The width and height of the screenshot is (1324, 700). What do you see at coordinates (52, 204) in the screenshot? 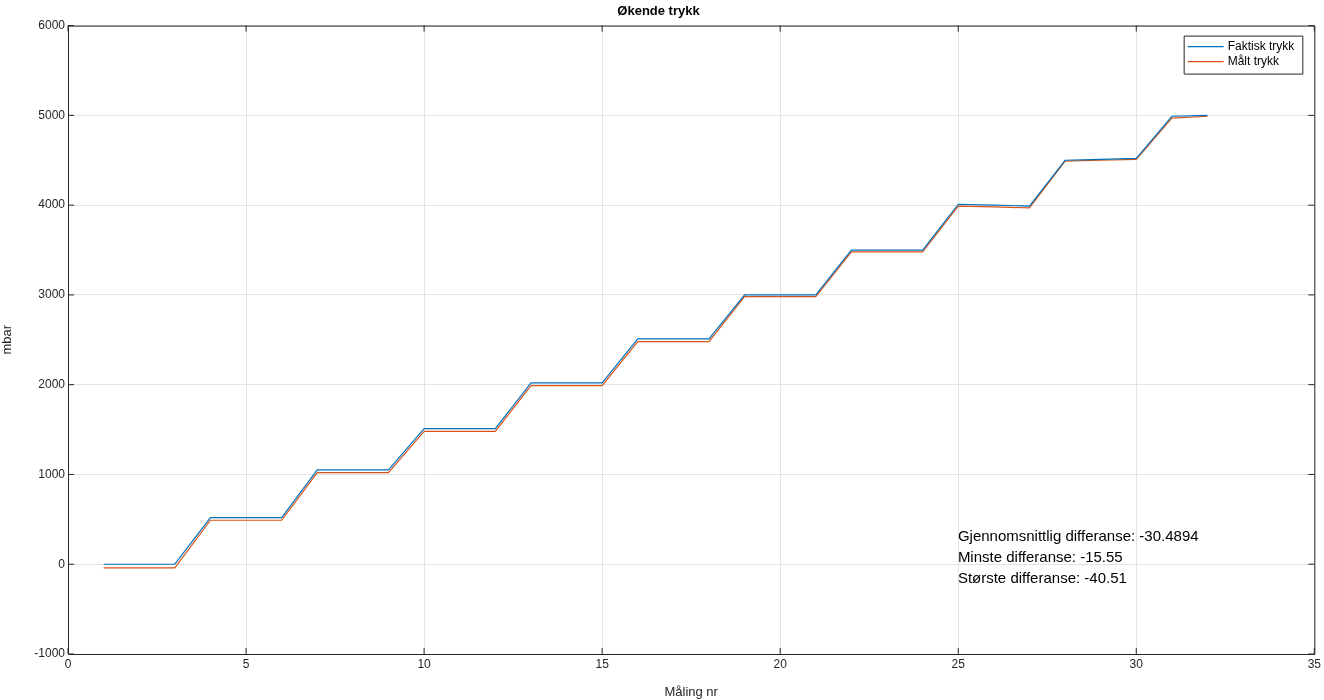
I see `y-tick-label: 4000` at bounding box center [52, 204].